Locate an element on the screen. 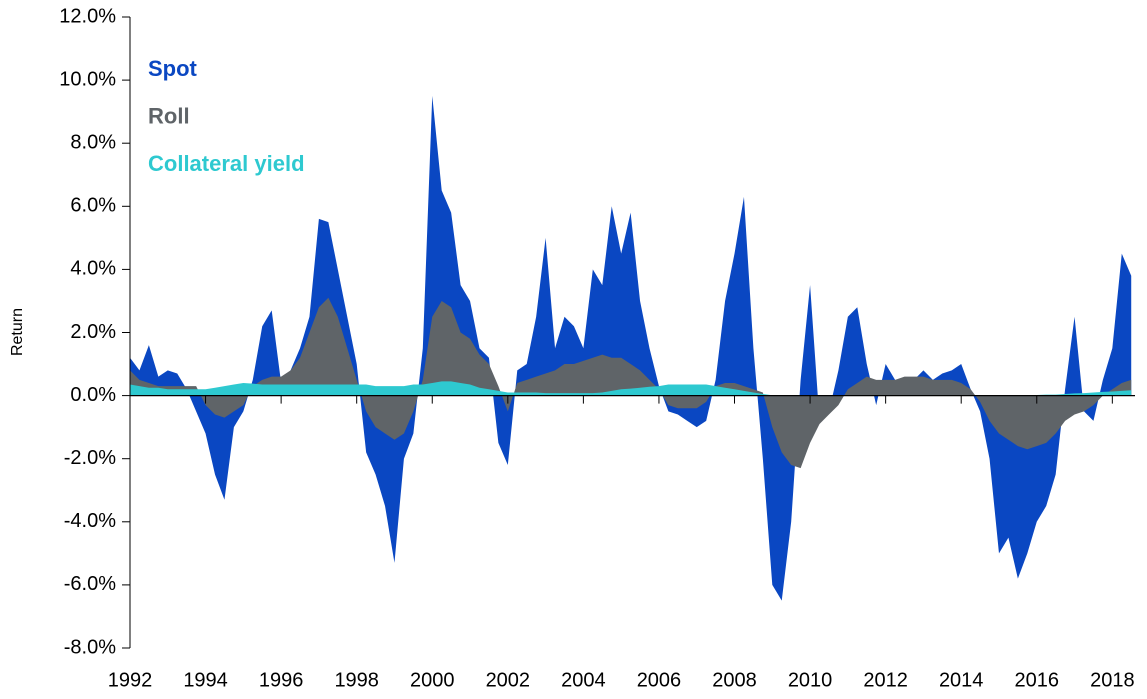  x-tick-label: 2014 is located at coordinates (961, 680).